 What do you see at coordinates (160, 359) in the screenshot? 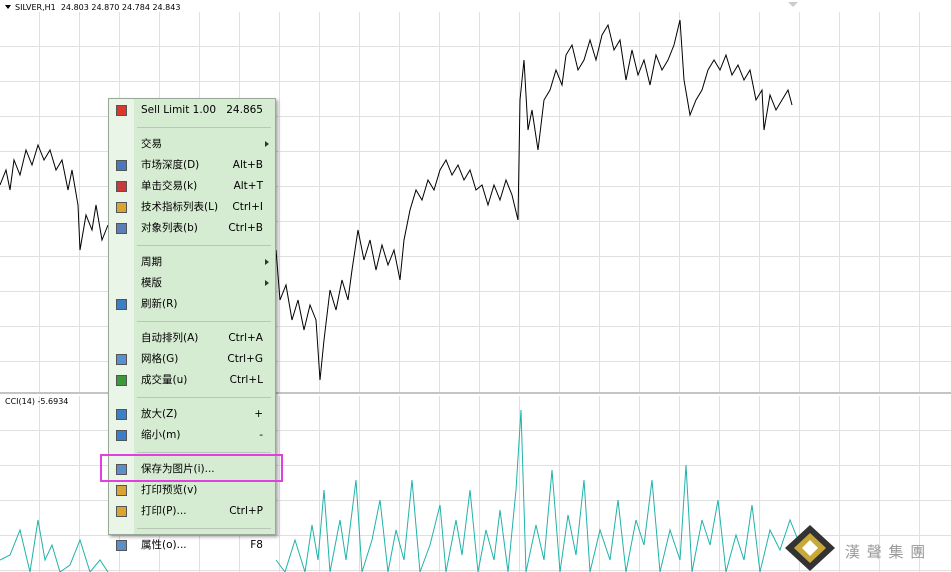
I see `menu-label: 网格(G)` at bounding box center [160, 359].